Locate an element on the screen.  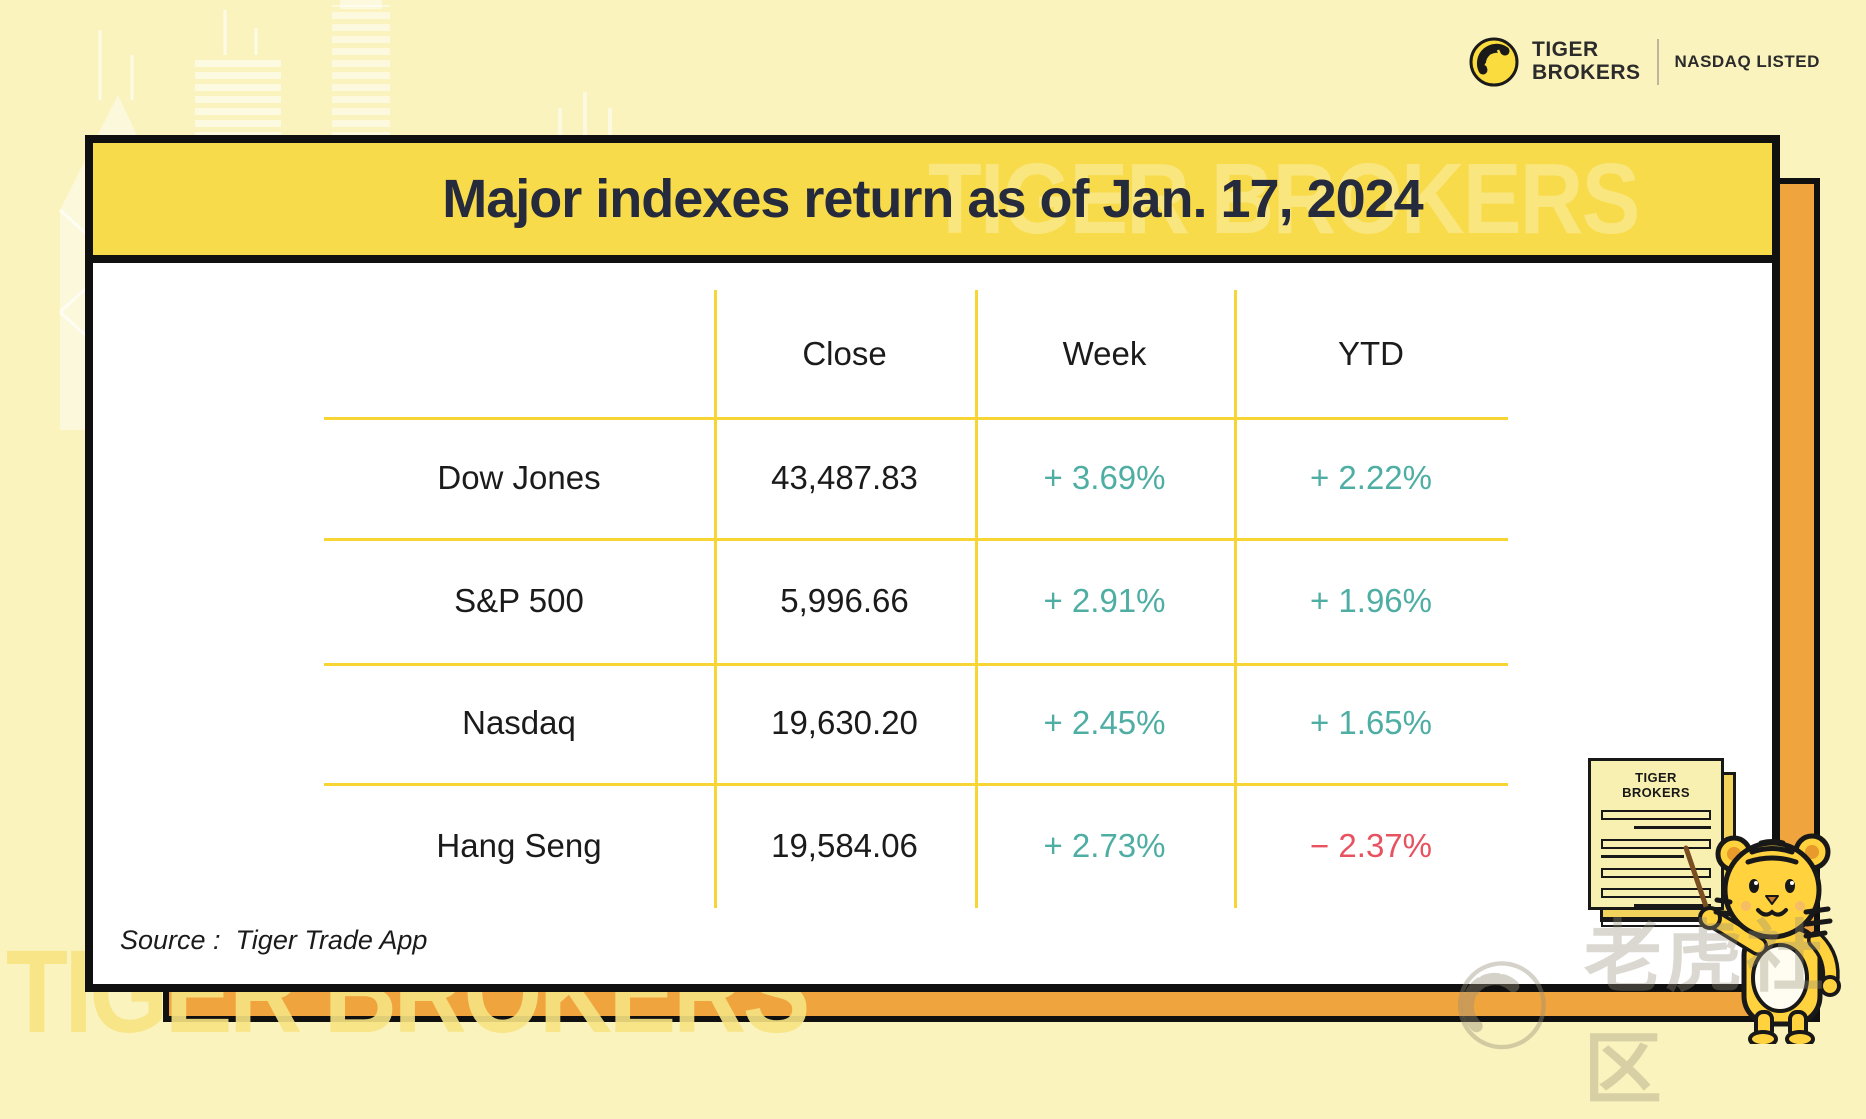
brand-header: TIGER BROKERS NASDAQ LISTED is located at coordinates (1644, 62).